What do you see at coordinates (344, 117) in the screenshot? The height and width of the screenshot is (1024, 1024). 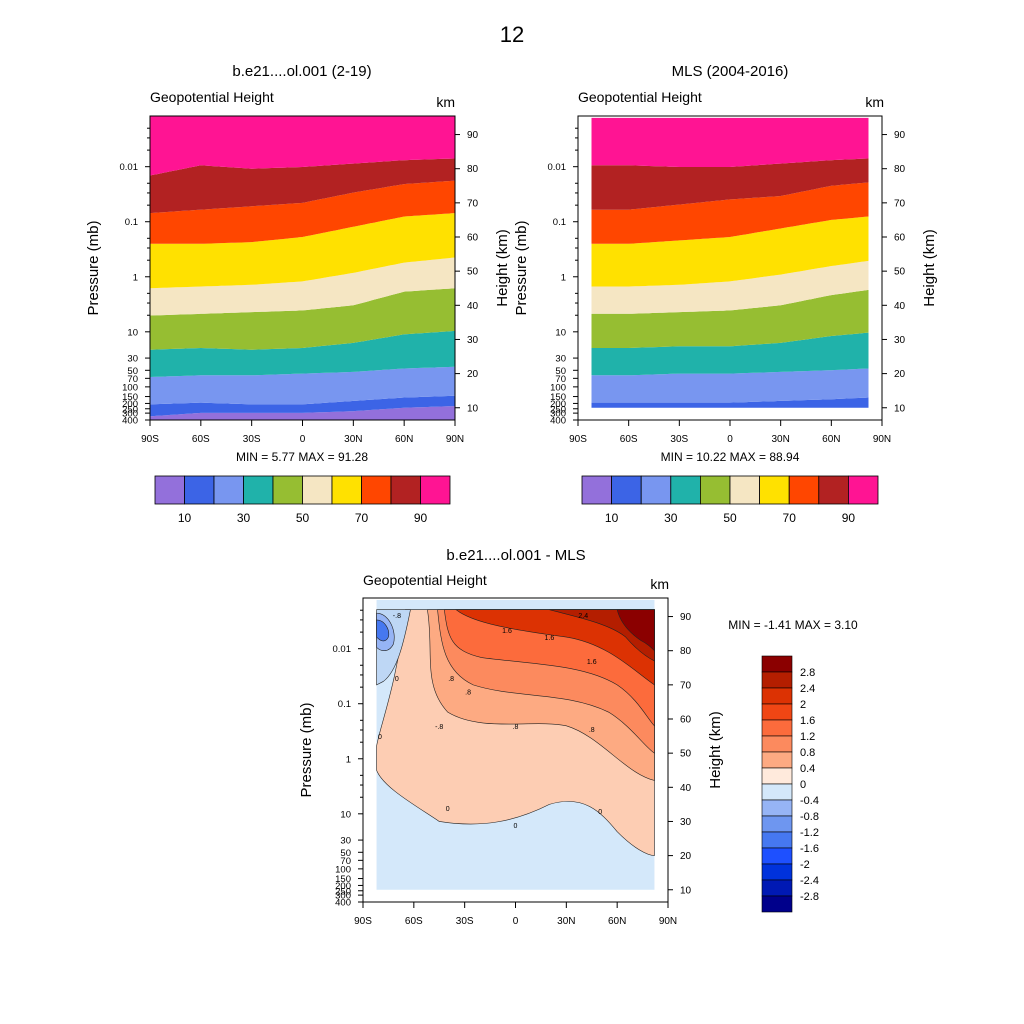 I see `contour-band-90-cap` at bounding box center [344, 117].